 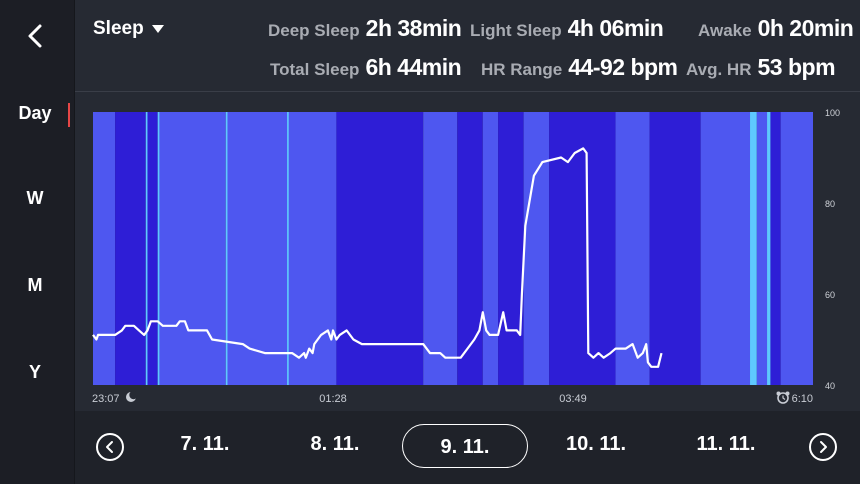 I want to click on chevron-right-icon, so click(x=823, y=447).